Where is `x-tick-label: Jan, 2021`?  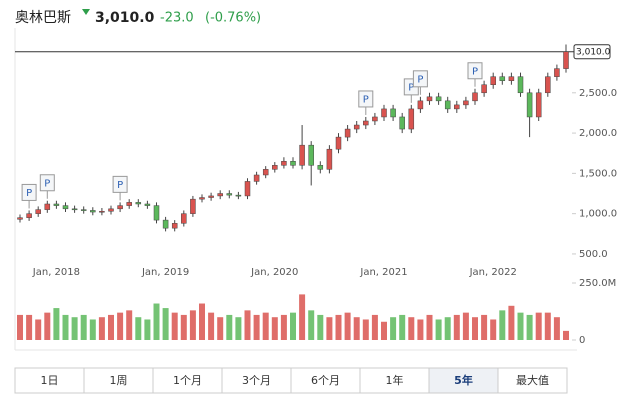
x-tick-label: Jan, 2021 is located at coordinates (383, 272).